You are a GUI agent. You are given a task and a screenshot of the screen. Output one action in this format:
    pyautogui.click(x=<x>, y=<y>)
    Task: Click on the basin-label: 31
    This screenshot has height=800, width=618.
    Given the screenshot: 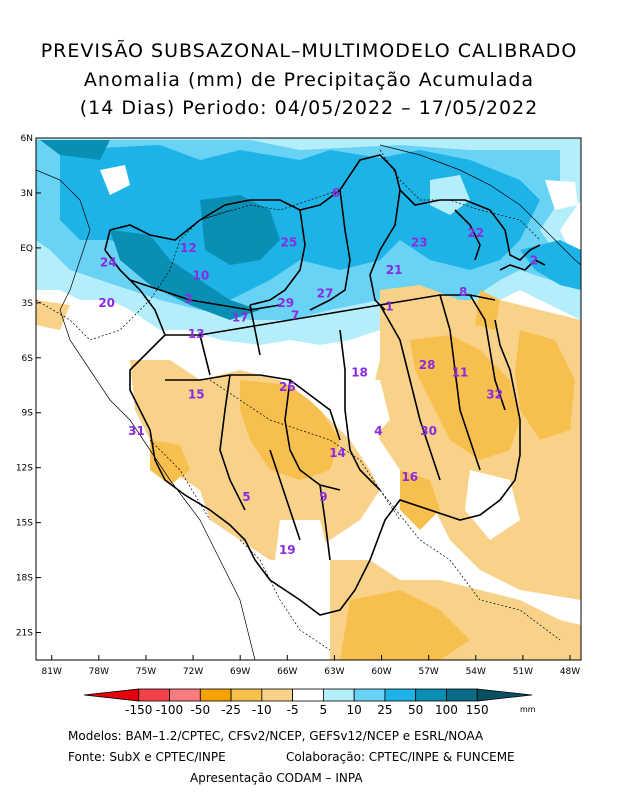 What is the action you would take?
    pyautogui.click(x=136, y=431)
    